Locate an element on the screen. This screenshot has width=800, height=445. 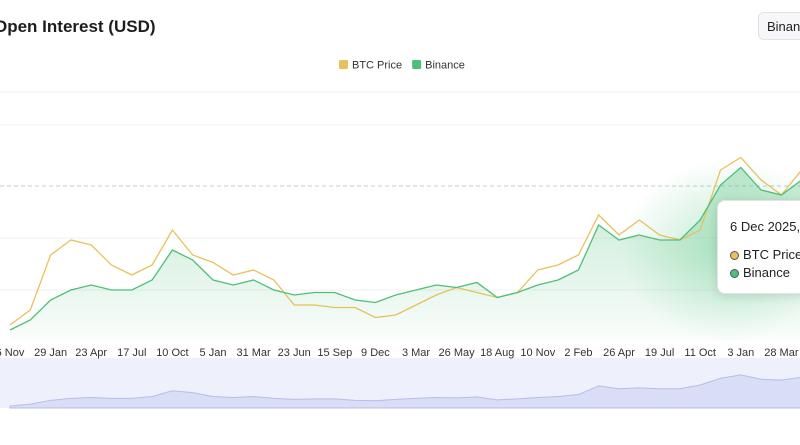
x-tick-label: 9 Dec is located at coordinates (375, 353).